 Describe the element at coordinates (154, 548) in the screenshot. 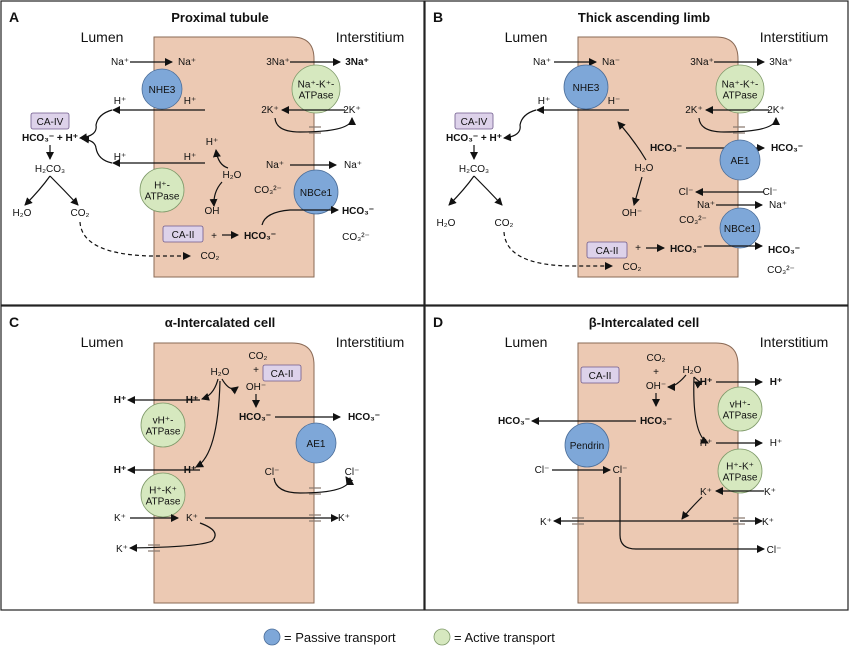

I see `k-channel-apical` at that location.